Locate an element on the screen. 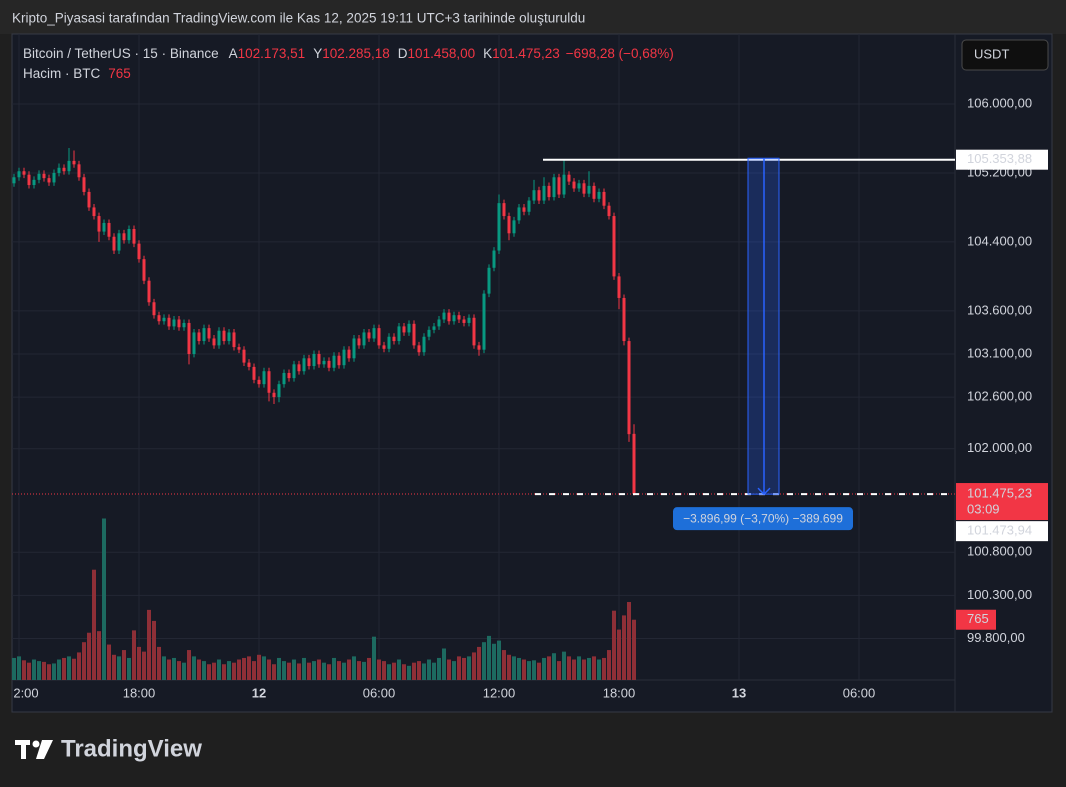 The width and height of the screenshot is (1066, 787). currency-button-label: USDT is located at coordinates (991, 53).